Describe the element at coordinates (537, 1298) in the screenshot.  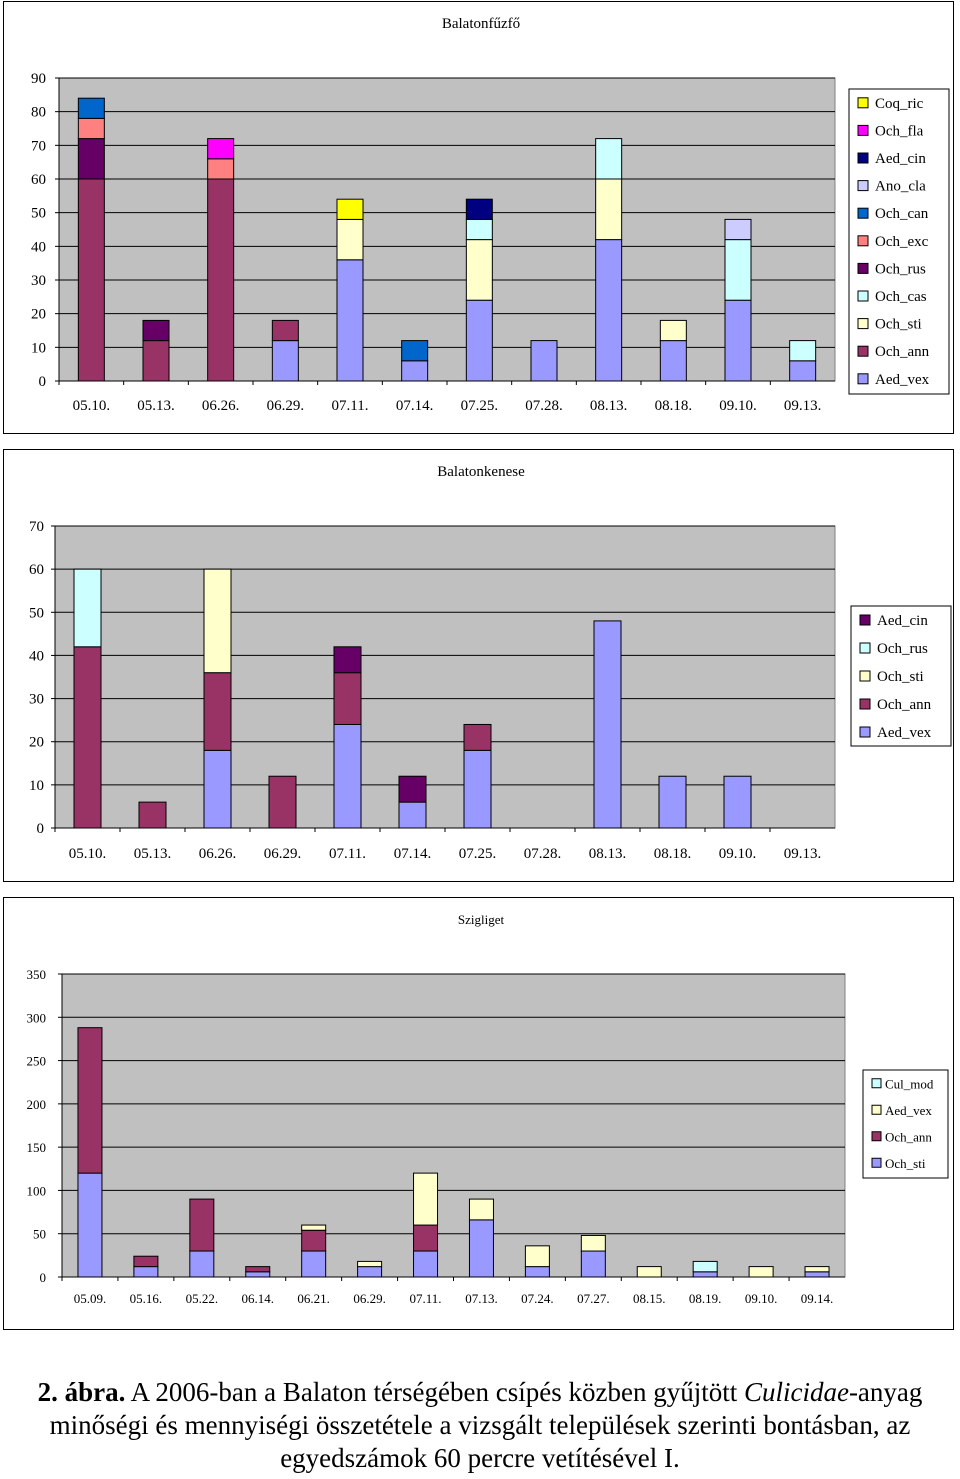
I see `x-tick-label: 07.24.` at that location.